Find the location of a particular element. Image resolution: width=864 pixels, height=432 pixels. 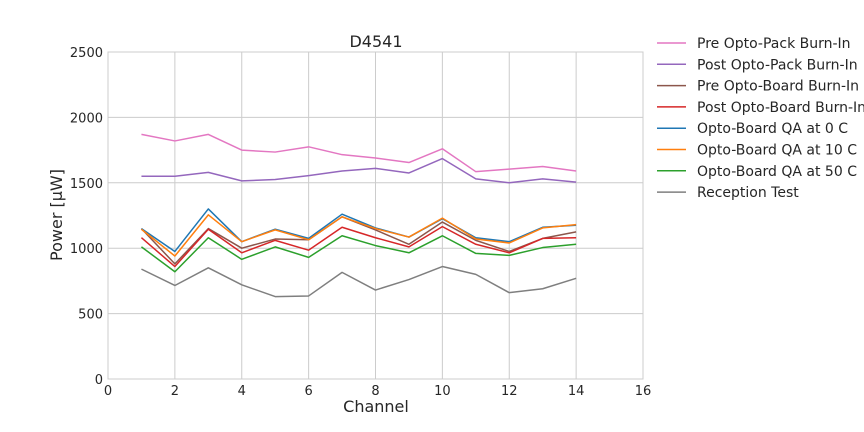

legend-item: Opto-Board QA at 0 C is located at coordinates (752, 129).